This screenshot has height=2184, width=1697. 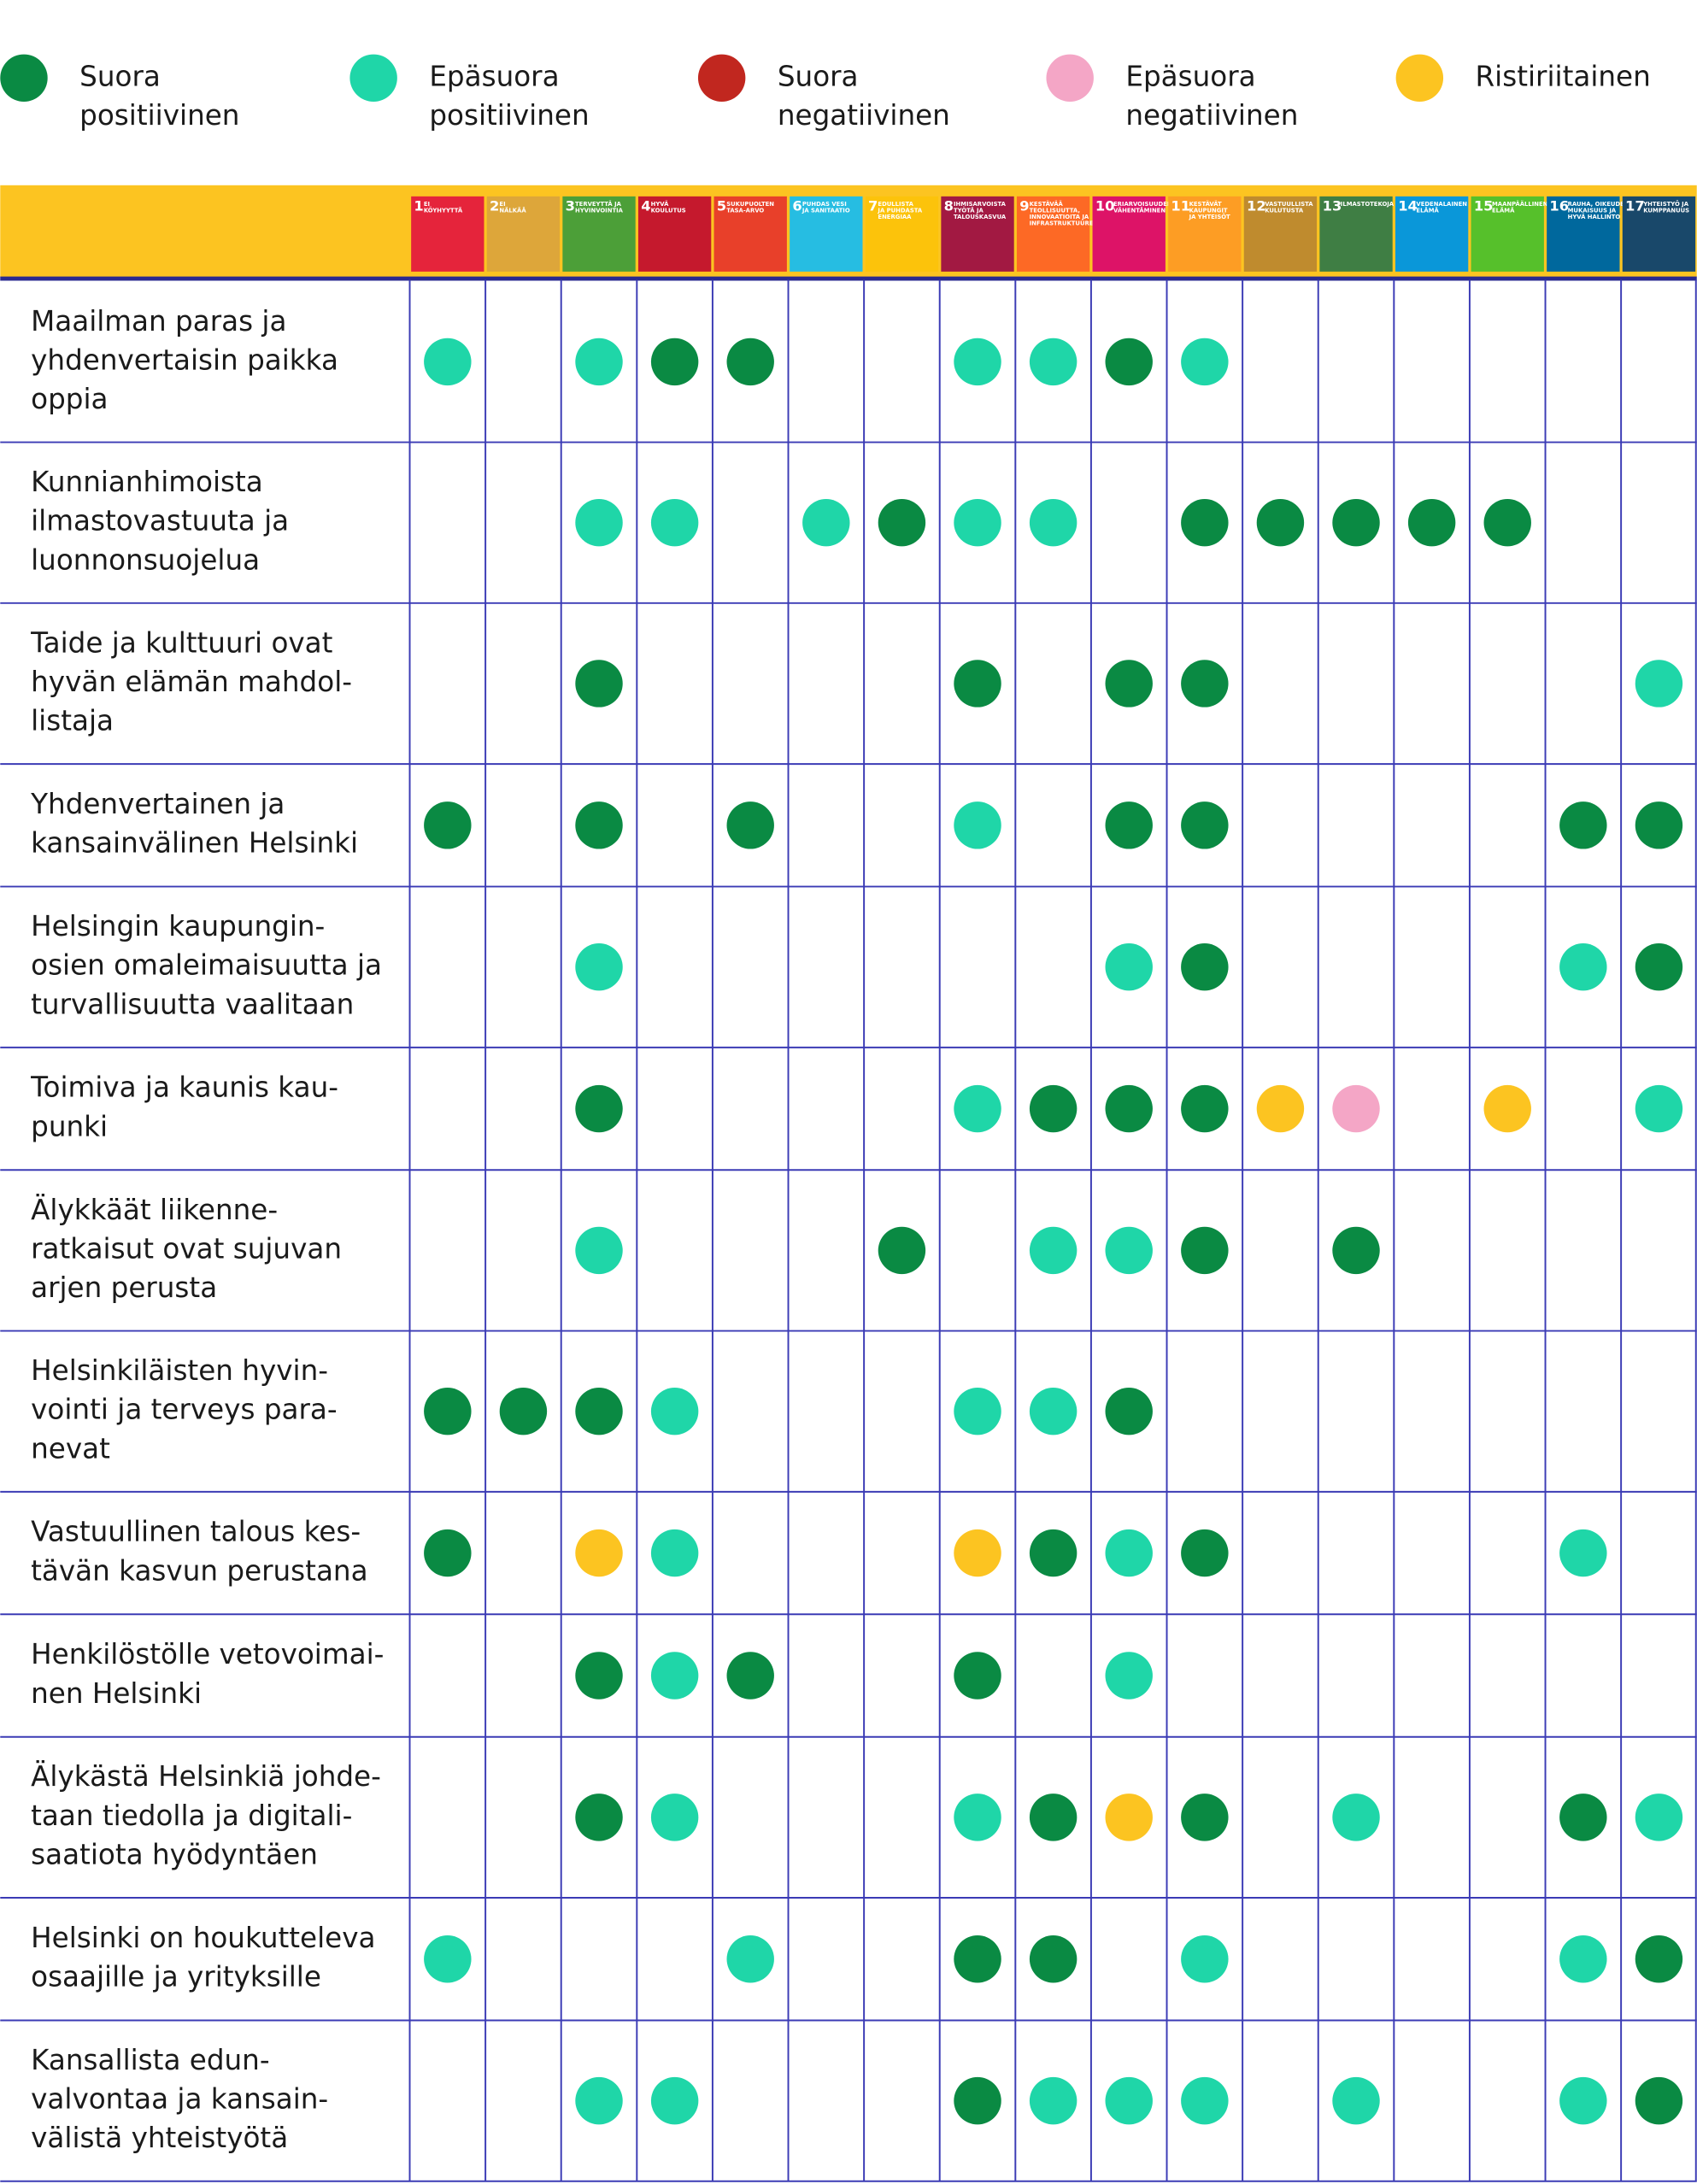 I want to click on goal-label: KULUTUSTA, so click(x=1284, y=211).